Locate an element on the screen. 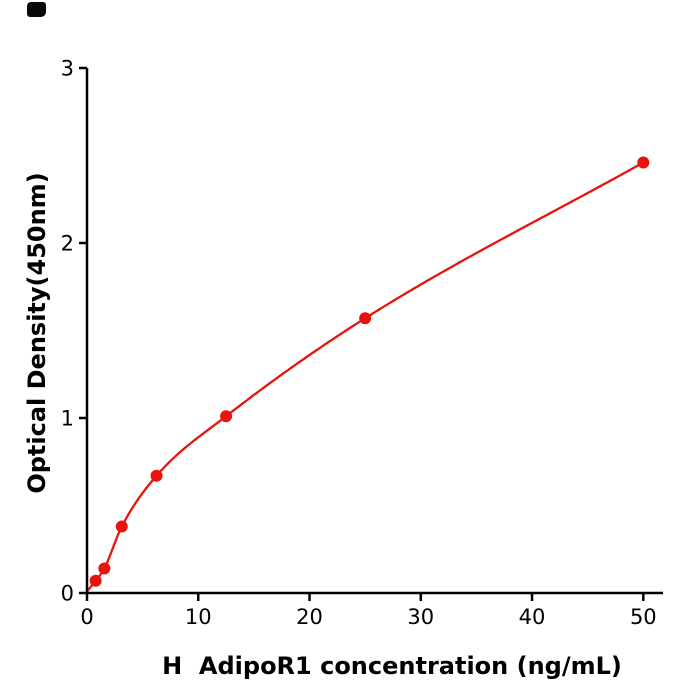  y-axis-title: Optical Density(450nm) is located at coordinates (37, 333).